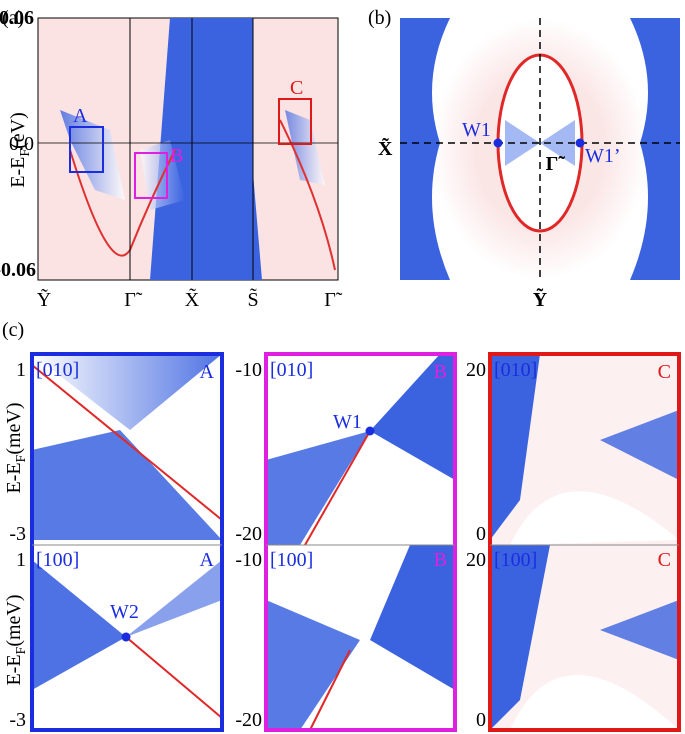 The image size is (685, 734). Describe the element at coordinates (18, 130) in the screenshot. I see `label-part: (eV)` at that location.